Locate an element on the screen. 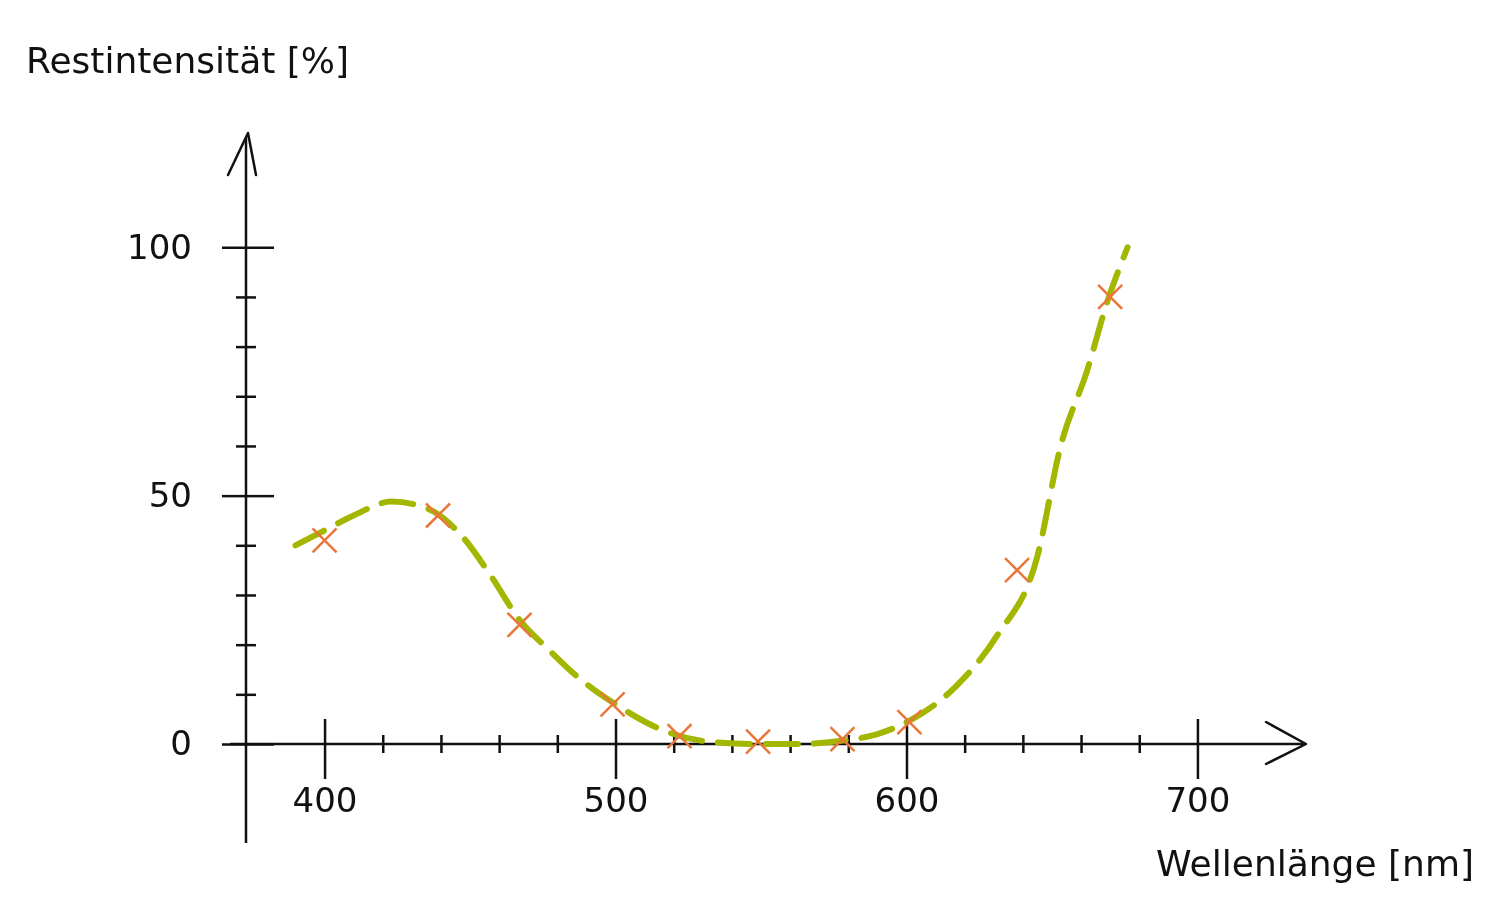 The height and width of the screenshot is (916, 1500). y-tick-label: 100 is located at coordinates (159, 246).